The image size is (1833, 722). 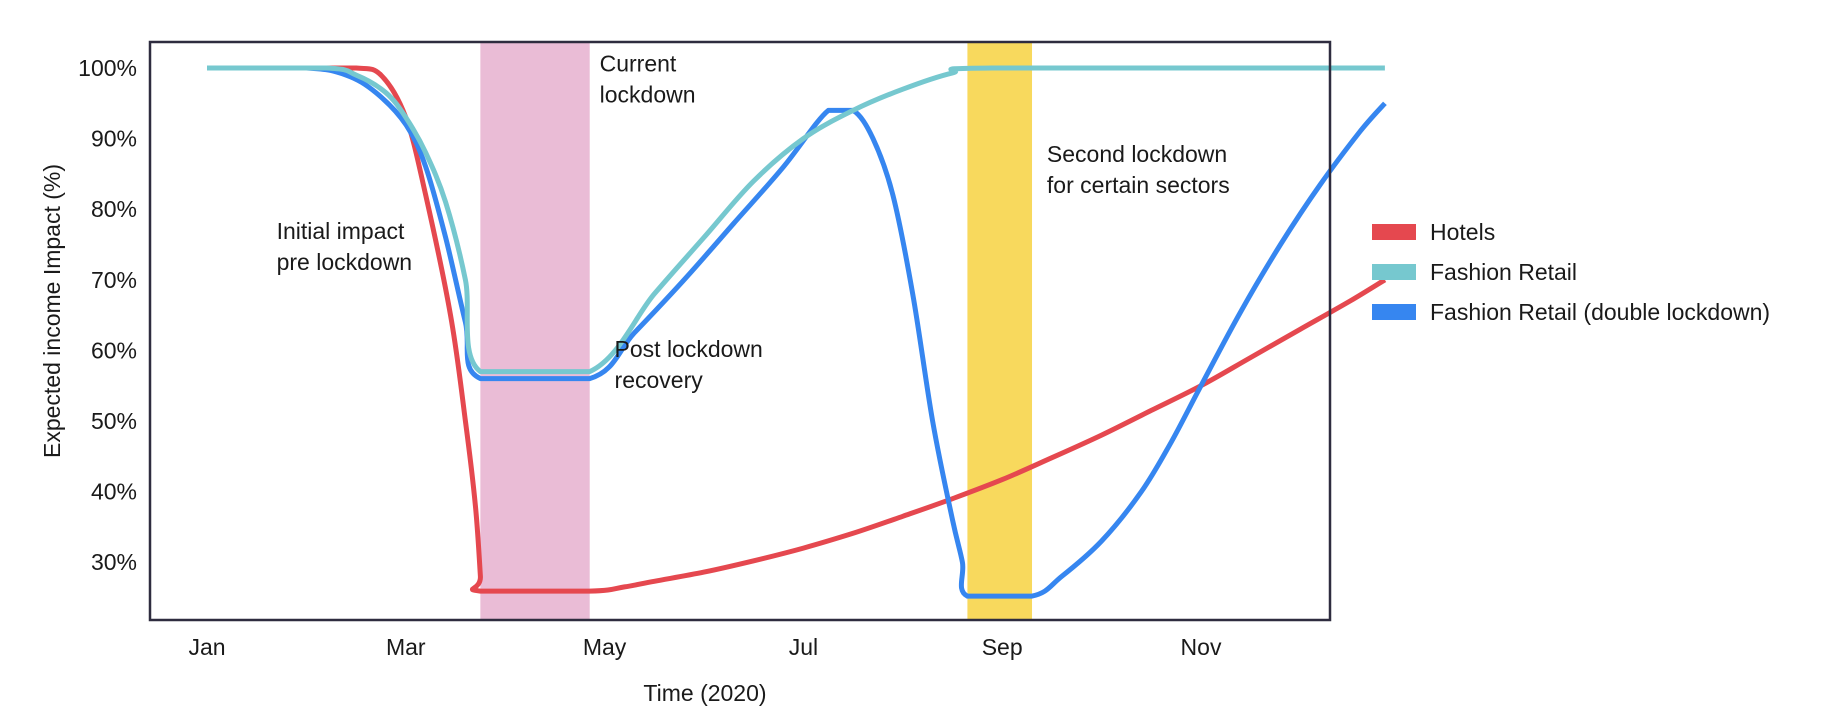 I want to click on annotation-current-lockdown: Current lockdown, so click(x=648, y=79).